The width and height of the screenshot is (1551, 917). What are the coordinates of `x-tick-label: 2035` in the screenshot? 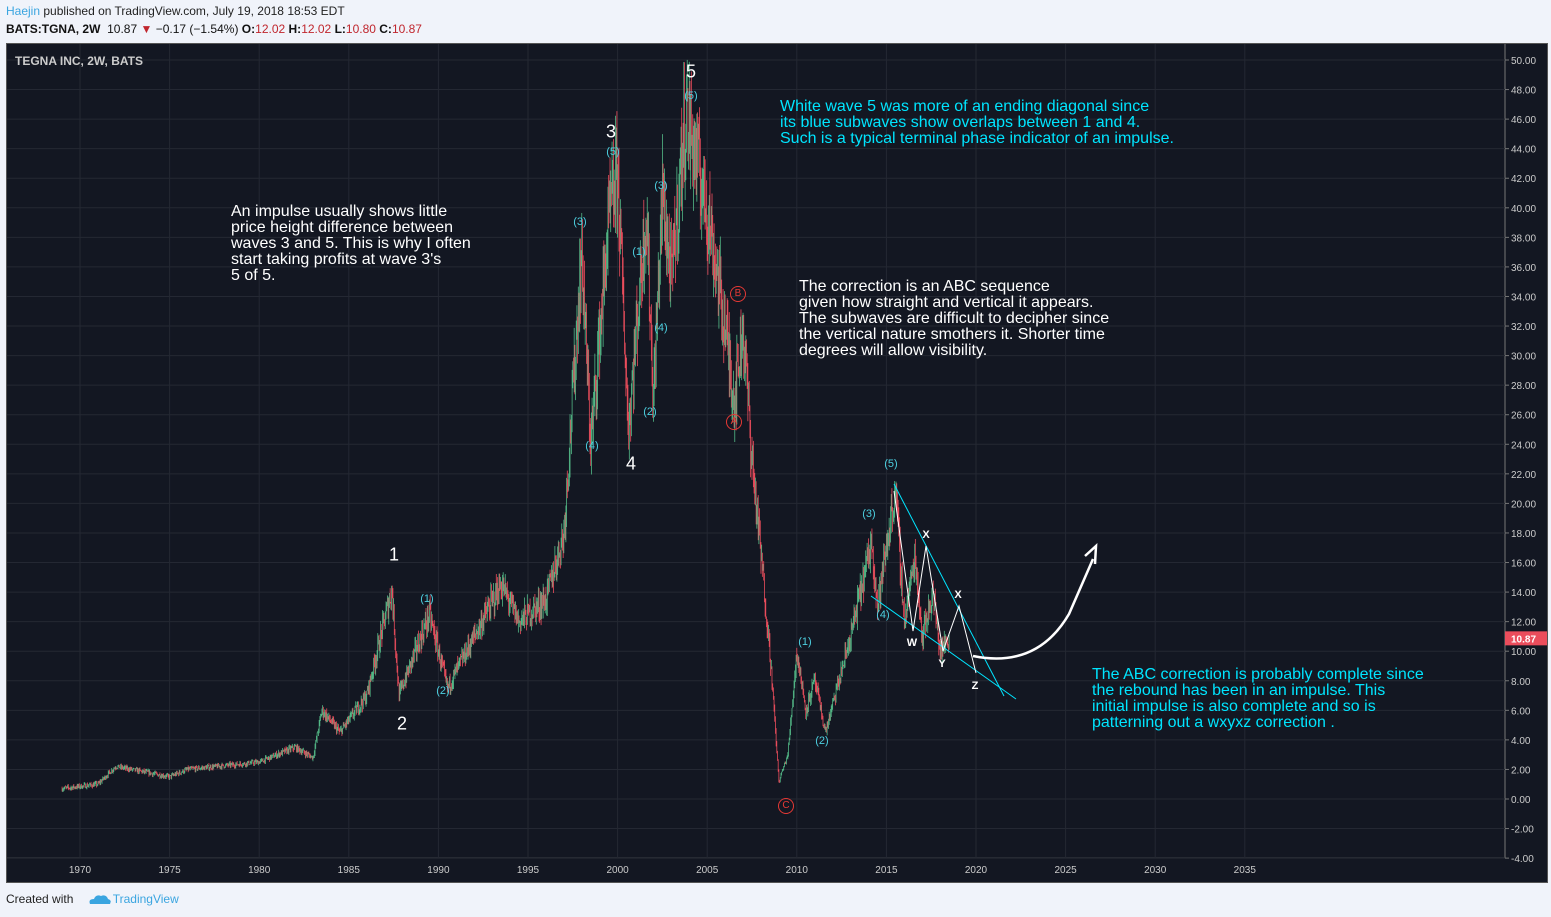 It's located at (1245, 870).